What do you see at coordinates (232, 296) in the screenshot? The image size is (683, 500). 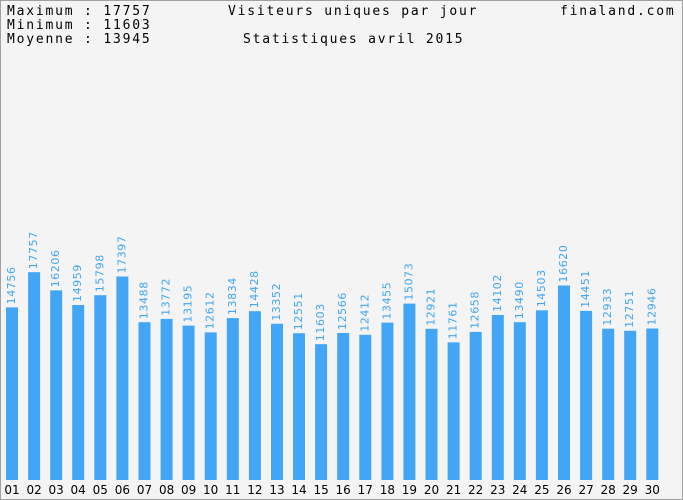 I see `value-label-day-11: 13834` at bounding box center [232, 296].